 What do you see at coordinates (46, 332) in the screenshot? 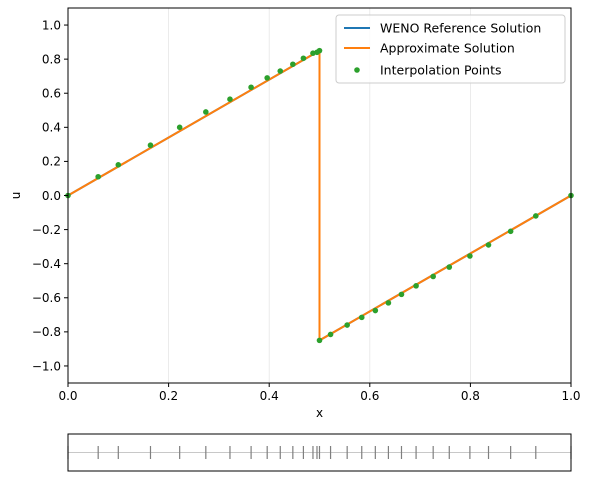
I see `y-tick-label-1: −0.8` at bounding box center [46, 332].